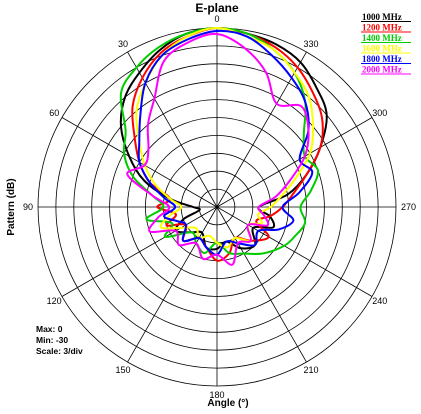  What do you see at coordinates (216, 395) in the screenshot?
I see `angle-tick-label: 180` at bounding box center [216, 395].